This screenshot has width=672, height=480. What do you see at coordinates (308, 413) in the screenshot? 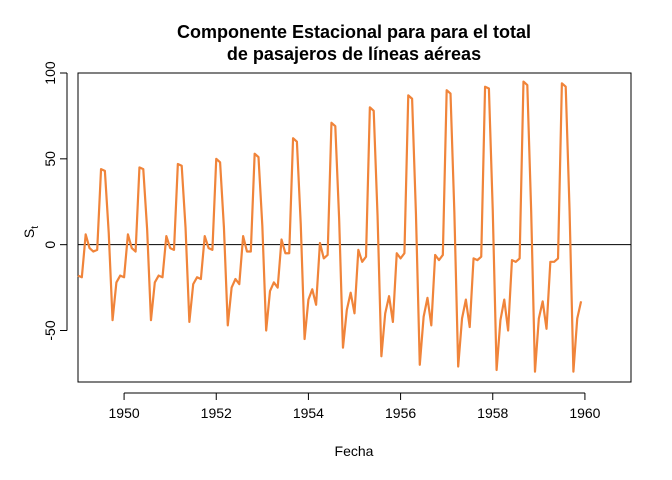
I see `x-tick-label: 1954` at bounding box center [308, 413].